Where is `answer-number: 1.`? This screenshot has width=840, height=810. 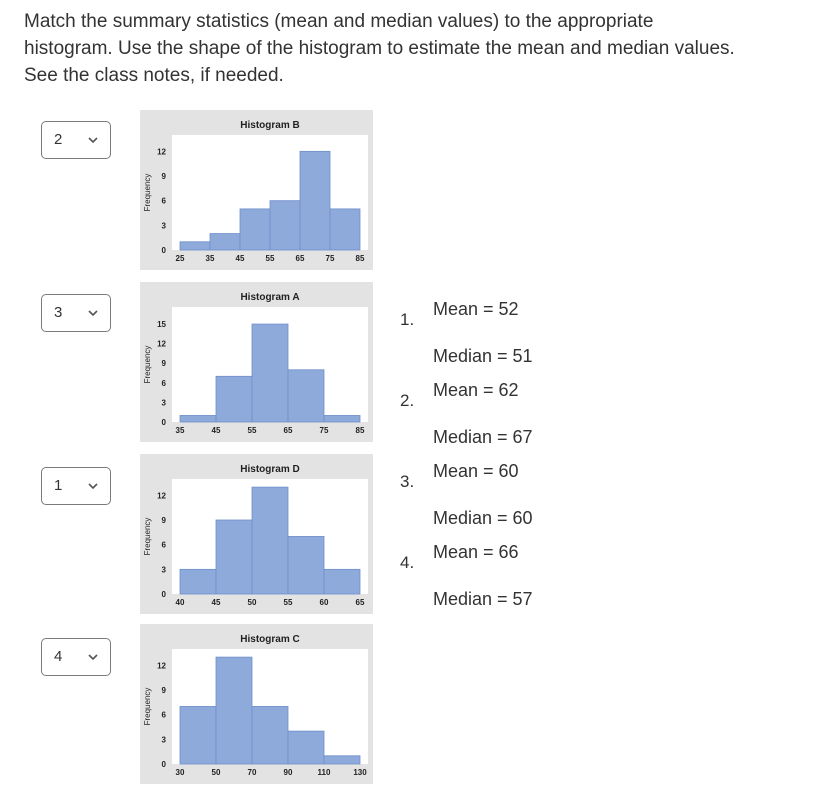 answer-number: 1. is located at coordinates (407, 319).